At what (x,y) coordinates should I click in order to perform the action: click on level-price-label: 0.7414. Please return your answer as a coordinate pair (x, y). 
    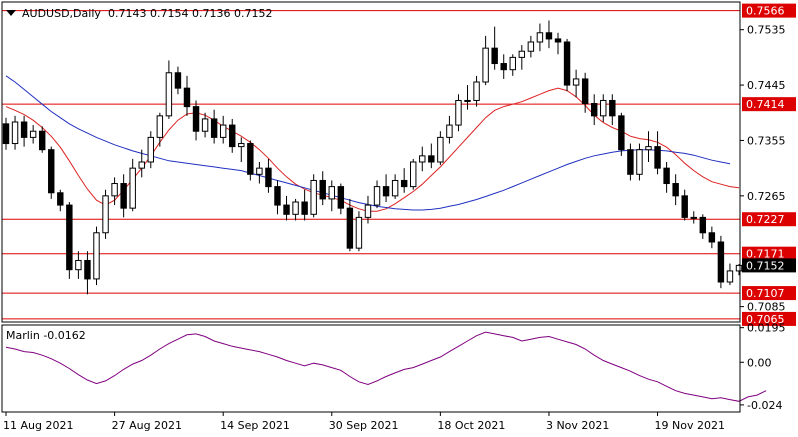
    Looking at the image, I should click on (765, 104).